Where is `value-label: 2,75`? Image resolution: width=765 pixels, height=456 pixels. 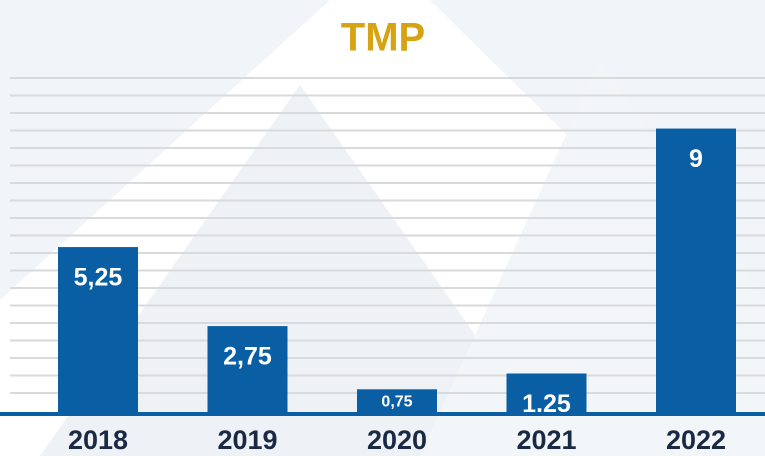
value-label: 2,75 is located at coordinates (247, 357).